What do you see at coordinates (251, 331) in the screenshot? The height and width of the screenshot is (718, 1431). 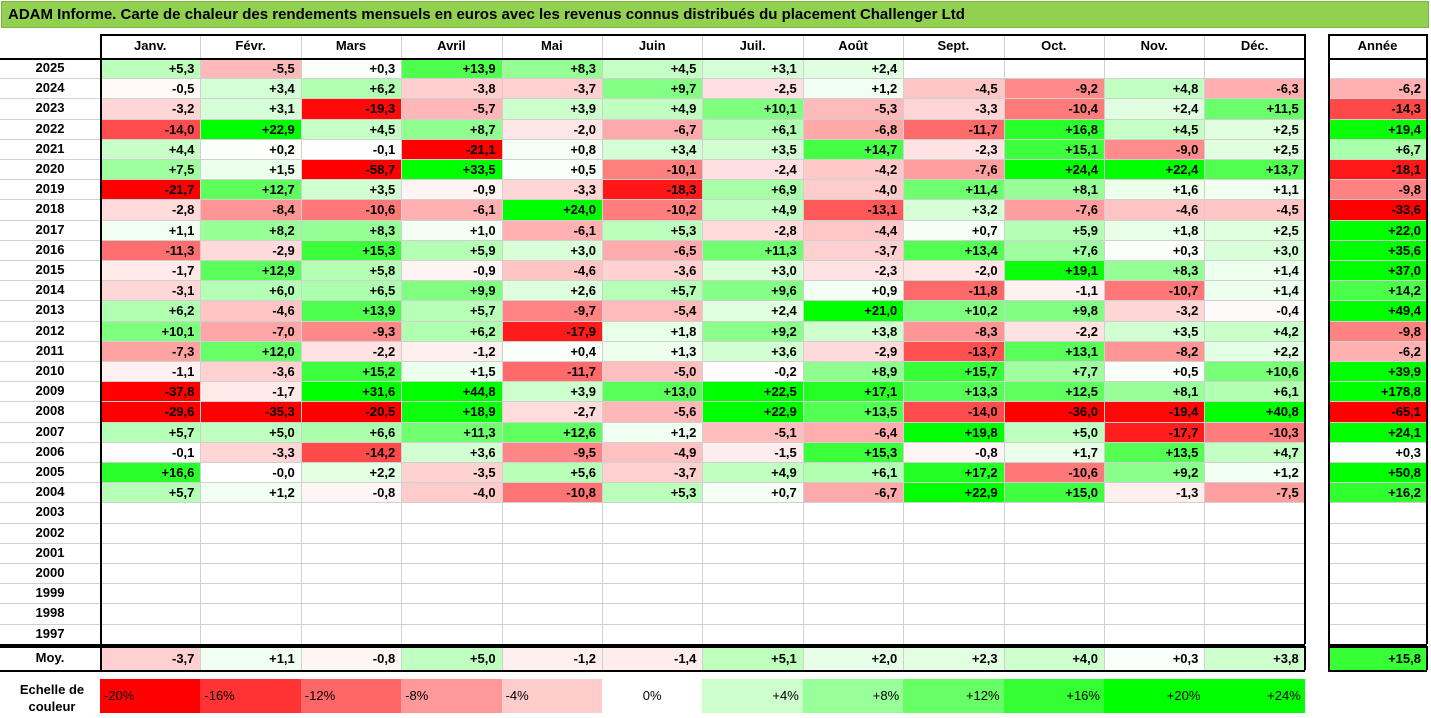 I see `heatmap-cell: -7,0` at bounding box center [251, 331].